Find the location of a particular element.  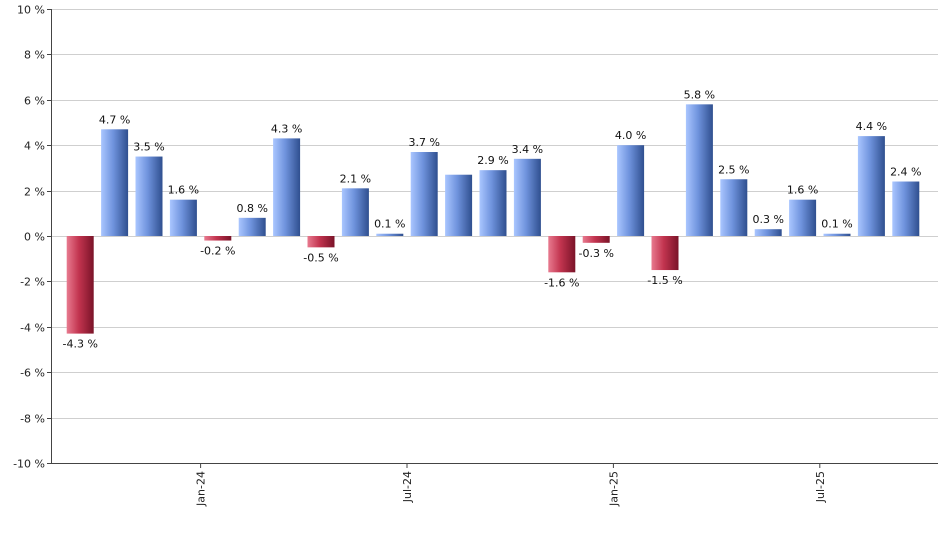

y-tick-label: 6 % is located at coordinates (34, 101).